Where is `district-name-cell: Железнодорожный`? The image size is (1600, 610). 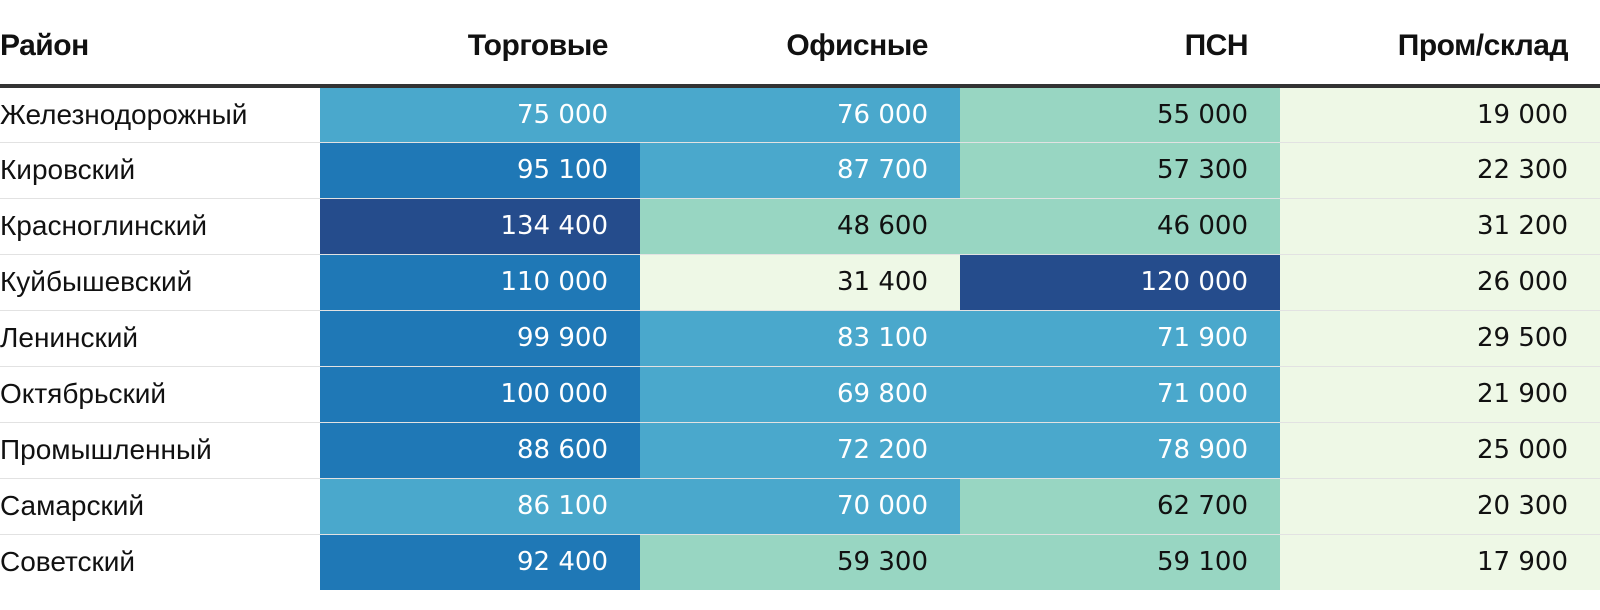
district-name-cell: Железнодорожный is located at coordinates (160, 114).